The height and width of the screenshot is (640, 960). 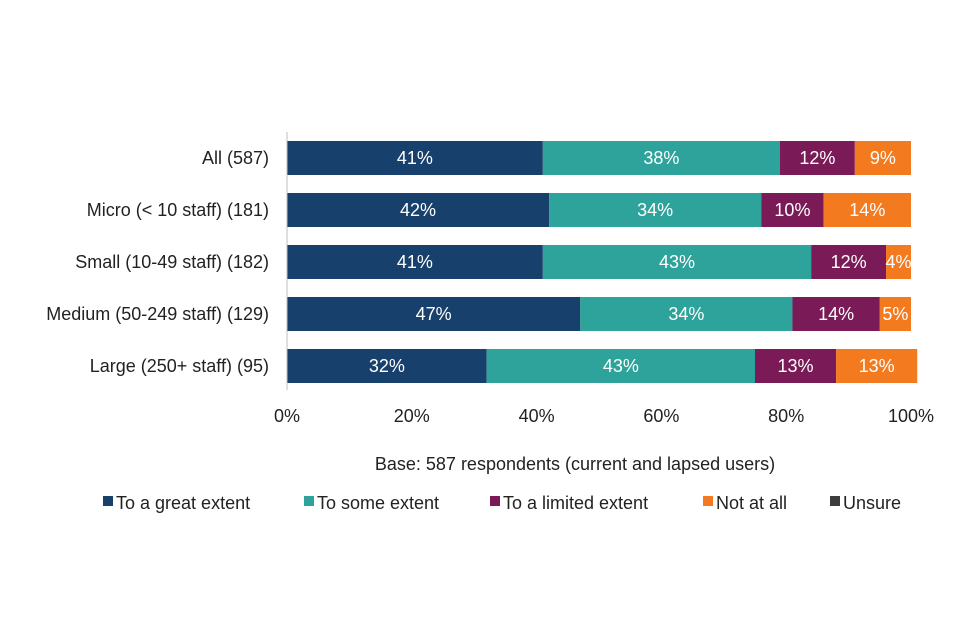 What do you see at coordinates (751, 503) in the screenshot?
I see `legend-label: Not at all` at bounding box center [751, 503].